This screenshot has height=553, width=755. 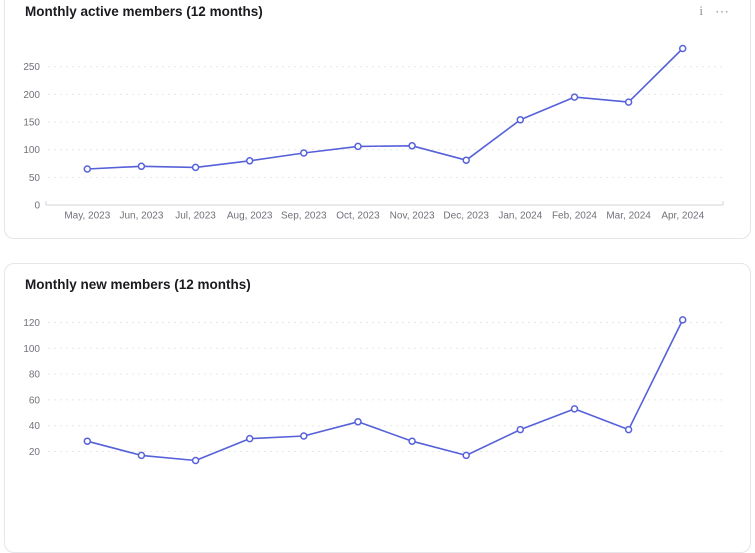 I want to click on more-options-icon: ⋯, so click(x=722, y=10).